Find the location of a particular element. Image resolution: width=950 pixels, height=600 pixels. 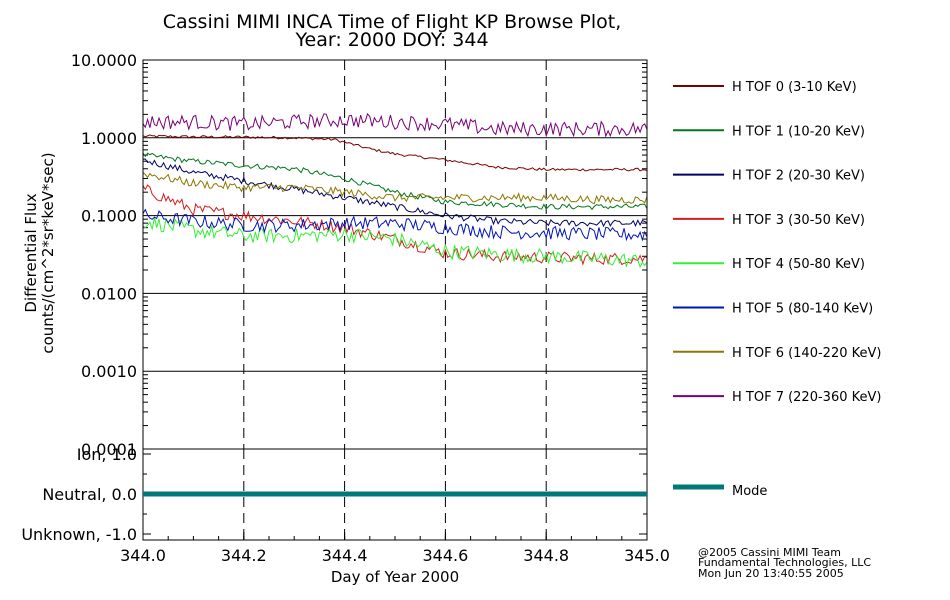

legend-label: H TOF 0 (3-10 KeV) is located at coordinates (794, 87).